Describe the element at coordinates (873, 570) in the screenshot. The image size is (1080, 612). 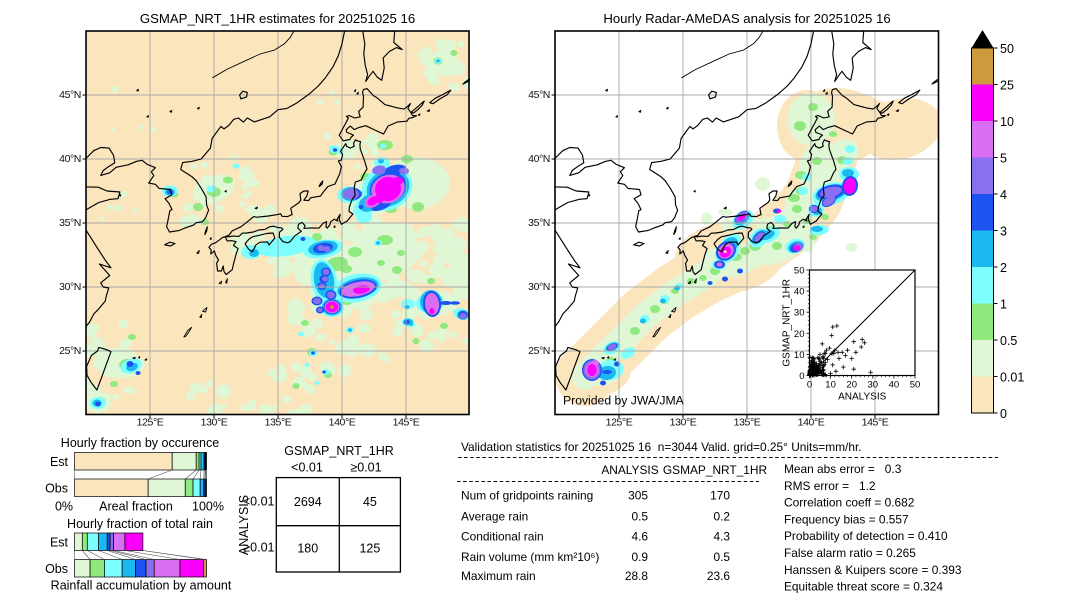
I see `svg-text:Hanssen & Kuipers score = 0.3: Hanssen & Kuipers score = 0.393` at that location.